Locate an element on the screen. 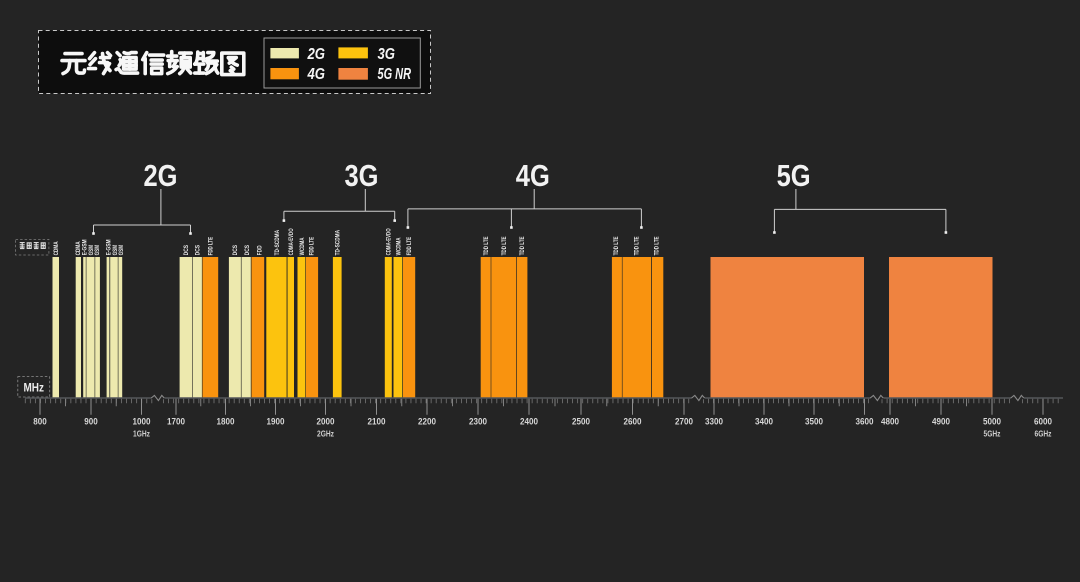 The image size is (1080, 582). svg-text: 6GHz is located at coordinates (1043, 434).